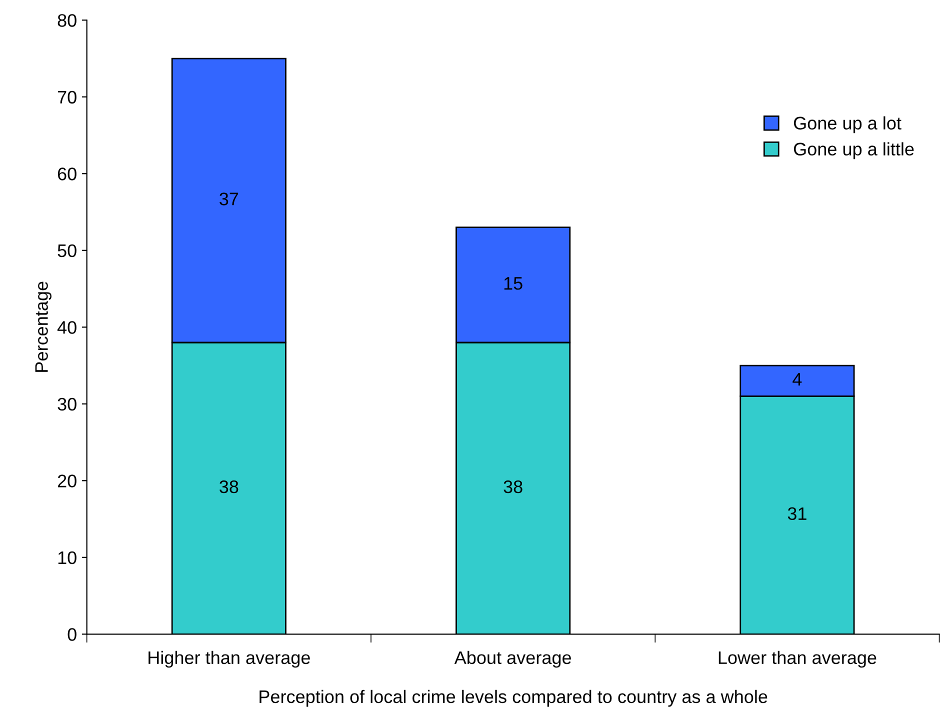 This screenshot has height=719, width=944. Describe the element at coordinates (512, 659) in the screenshot. I see `x-tick-label: About average` at that location.